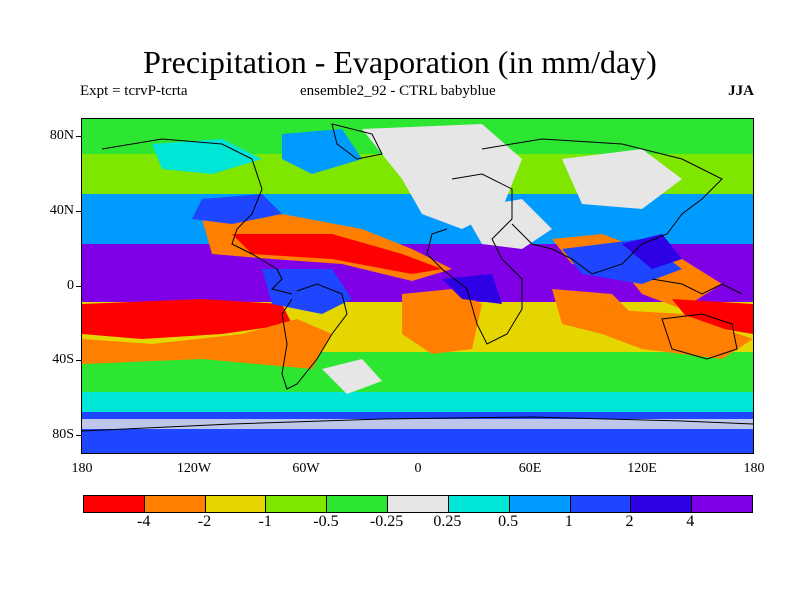 This screenshot has height=600, width=800. Describe the element at coordinates (741, 91) in the screenshot. I see `season-label: JJA` at that location.